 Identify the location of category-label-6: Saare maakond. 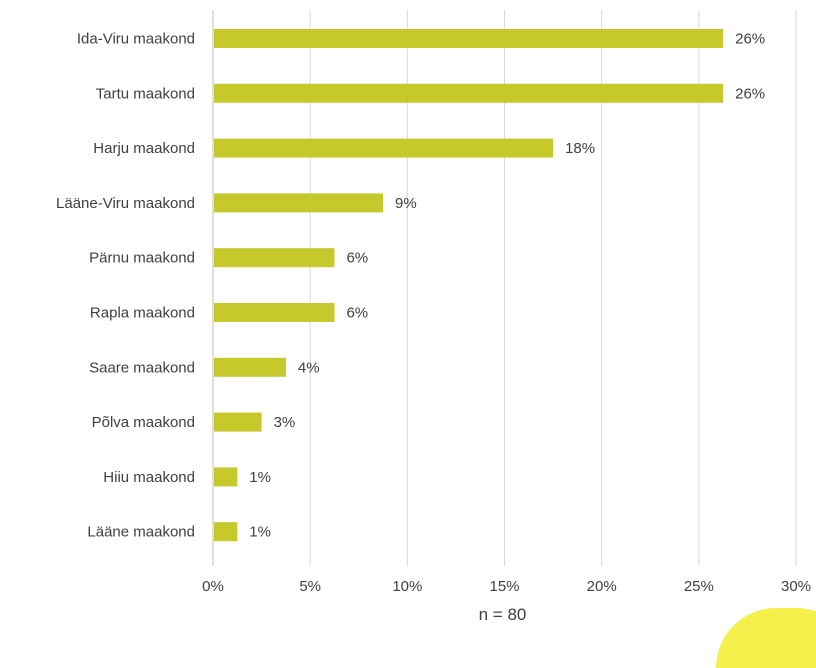
(142, 367).